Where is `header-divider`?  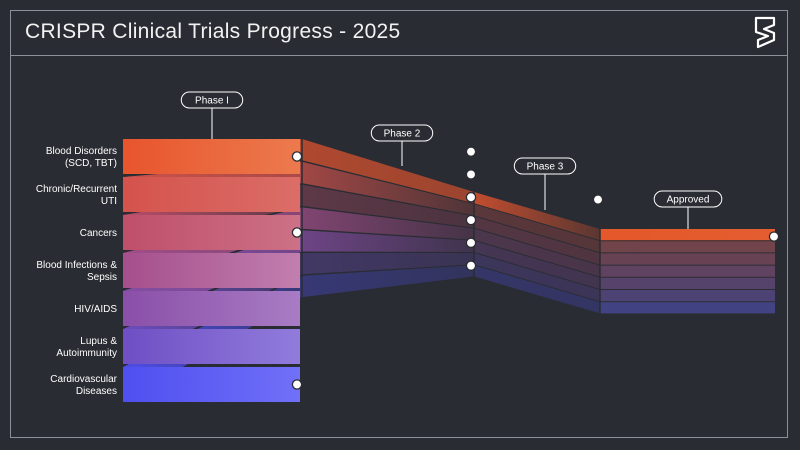
header-divider is located at coordinates (399, 55).